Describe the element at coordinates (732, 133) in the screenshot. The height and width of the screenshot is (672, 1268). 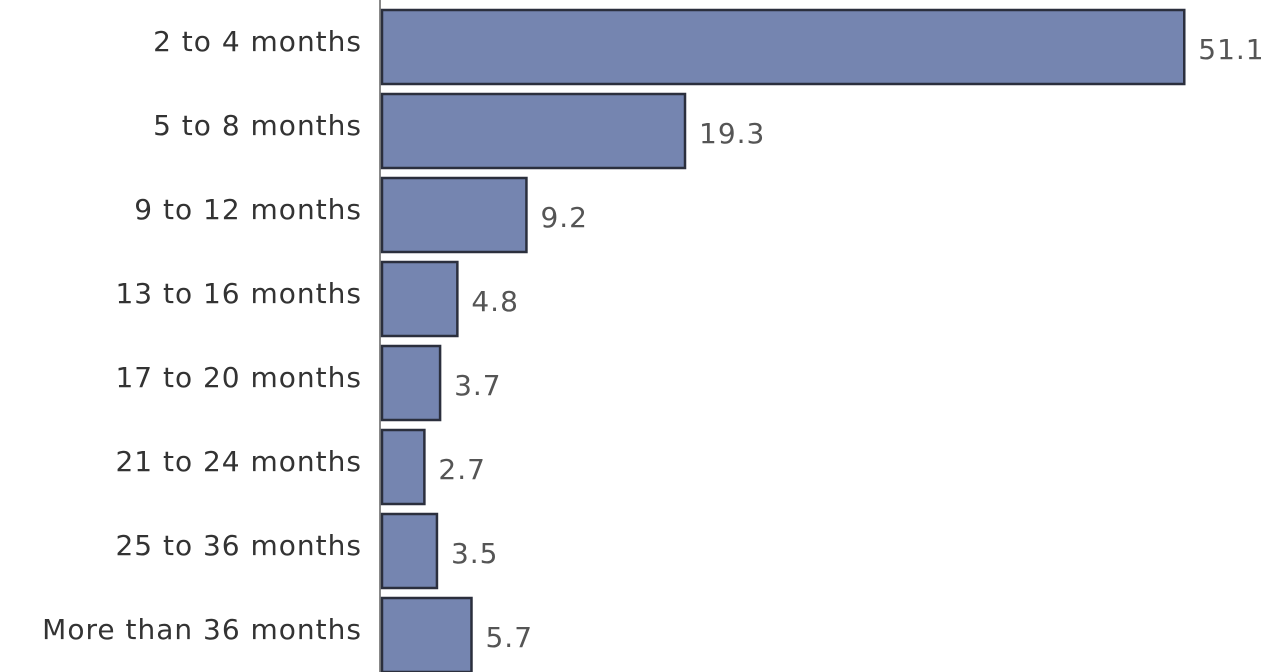
I see `value-label-2: 19.3` at that location.